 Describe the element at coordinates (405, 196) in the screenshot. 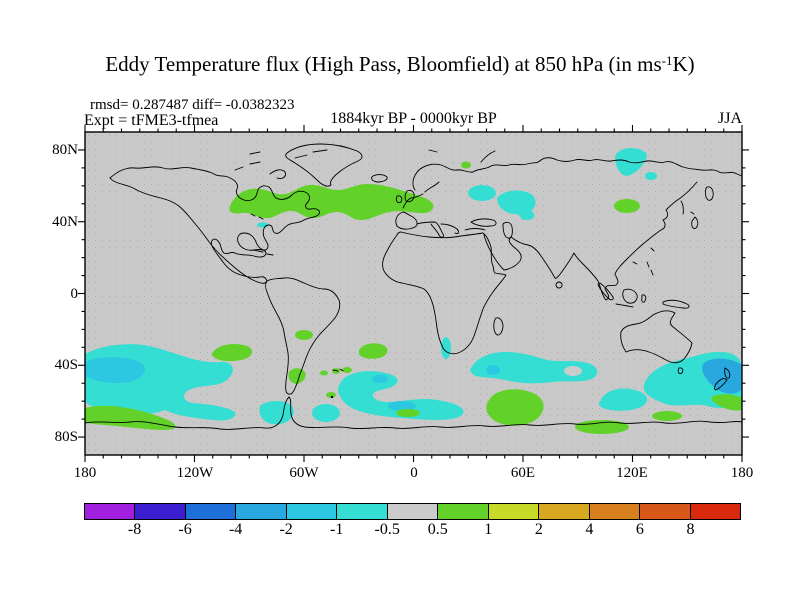

I see `british-isles` at that location.